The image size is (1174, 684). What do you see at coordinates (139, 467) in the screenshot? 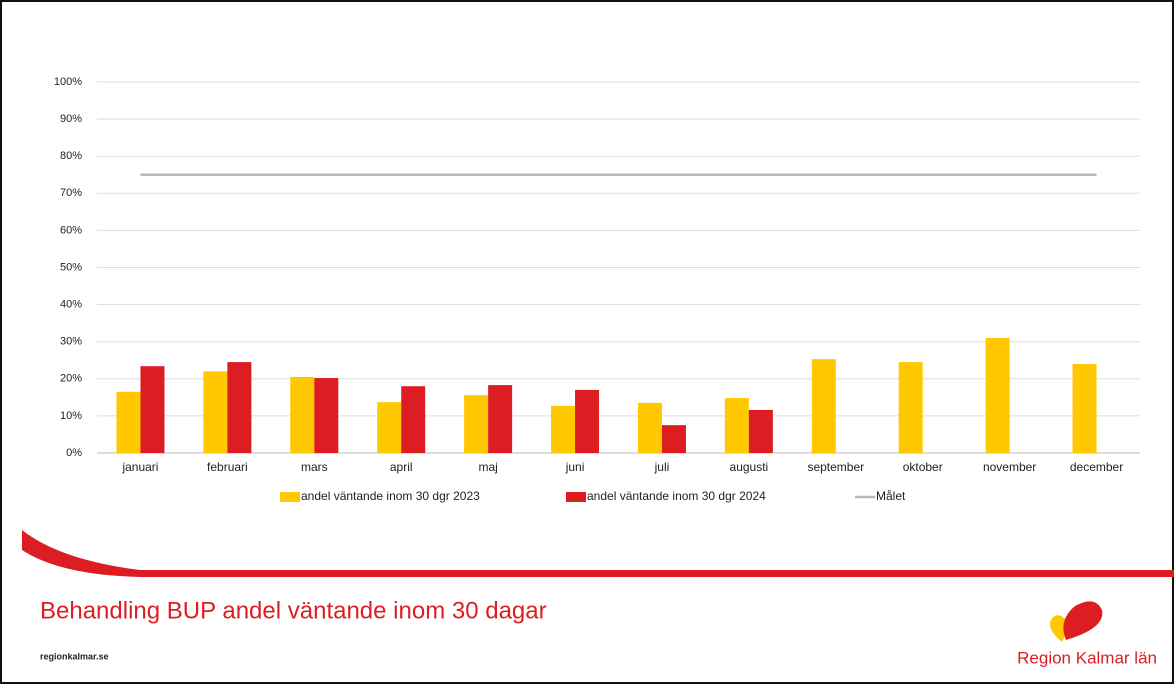
I see `x-tick-label: januari` at bounding box center [139, 467].